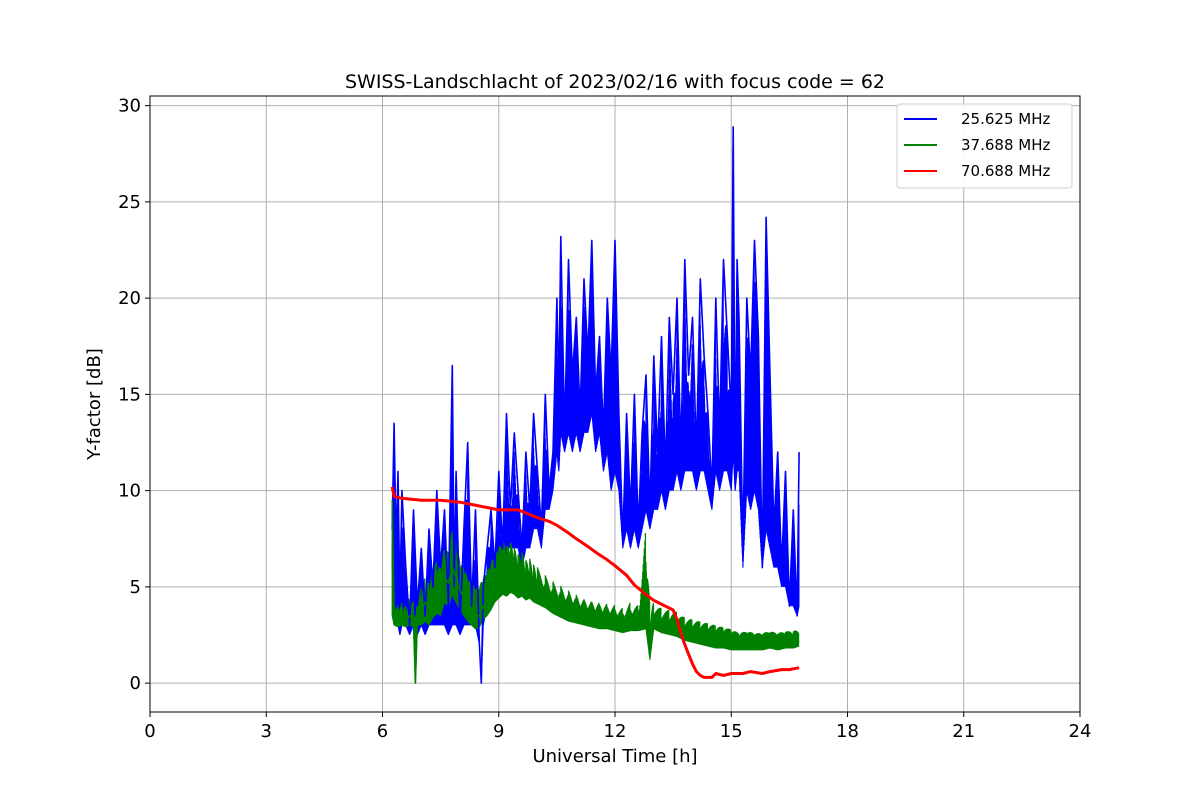 The image size is (1200, 800). Describe the element at coordinates (135, 683) in the screenshot. I see `y-tick-label: 0` at that location.